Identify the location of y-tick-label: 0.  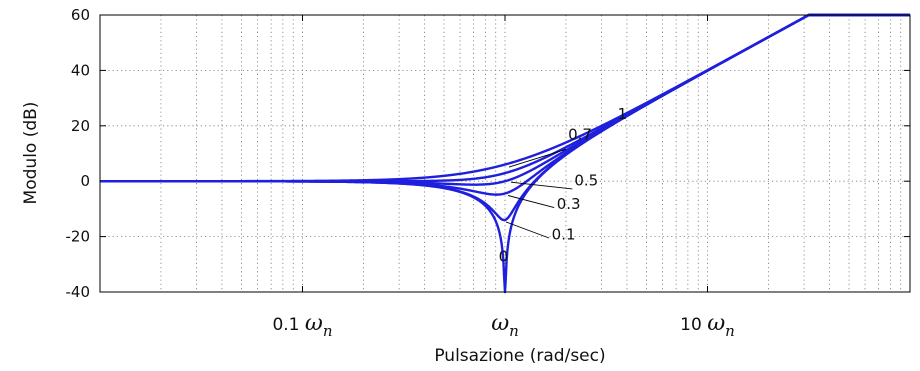
(85, 181).